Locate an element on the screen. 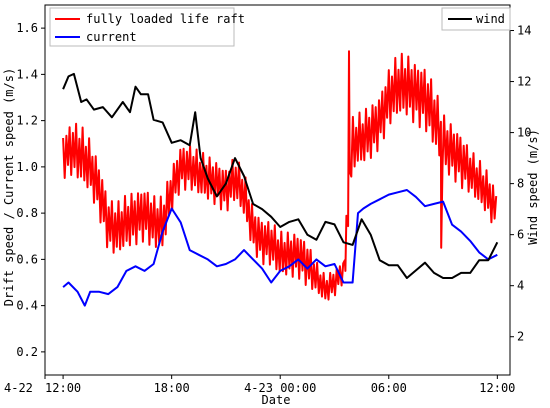 The width and height of the screenshot is (550, 408). y-left-tick-label: 0.6 is located at coordinates (27, 259).